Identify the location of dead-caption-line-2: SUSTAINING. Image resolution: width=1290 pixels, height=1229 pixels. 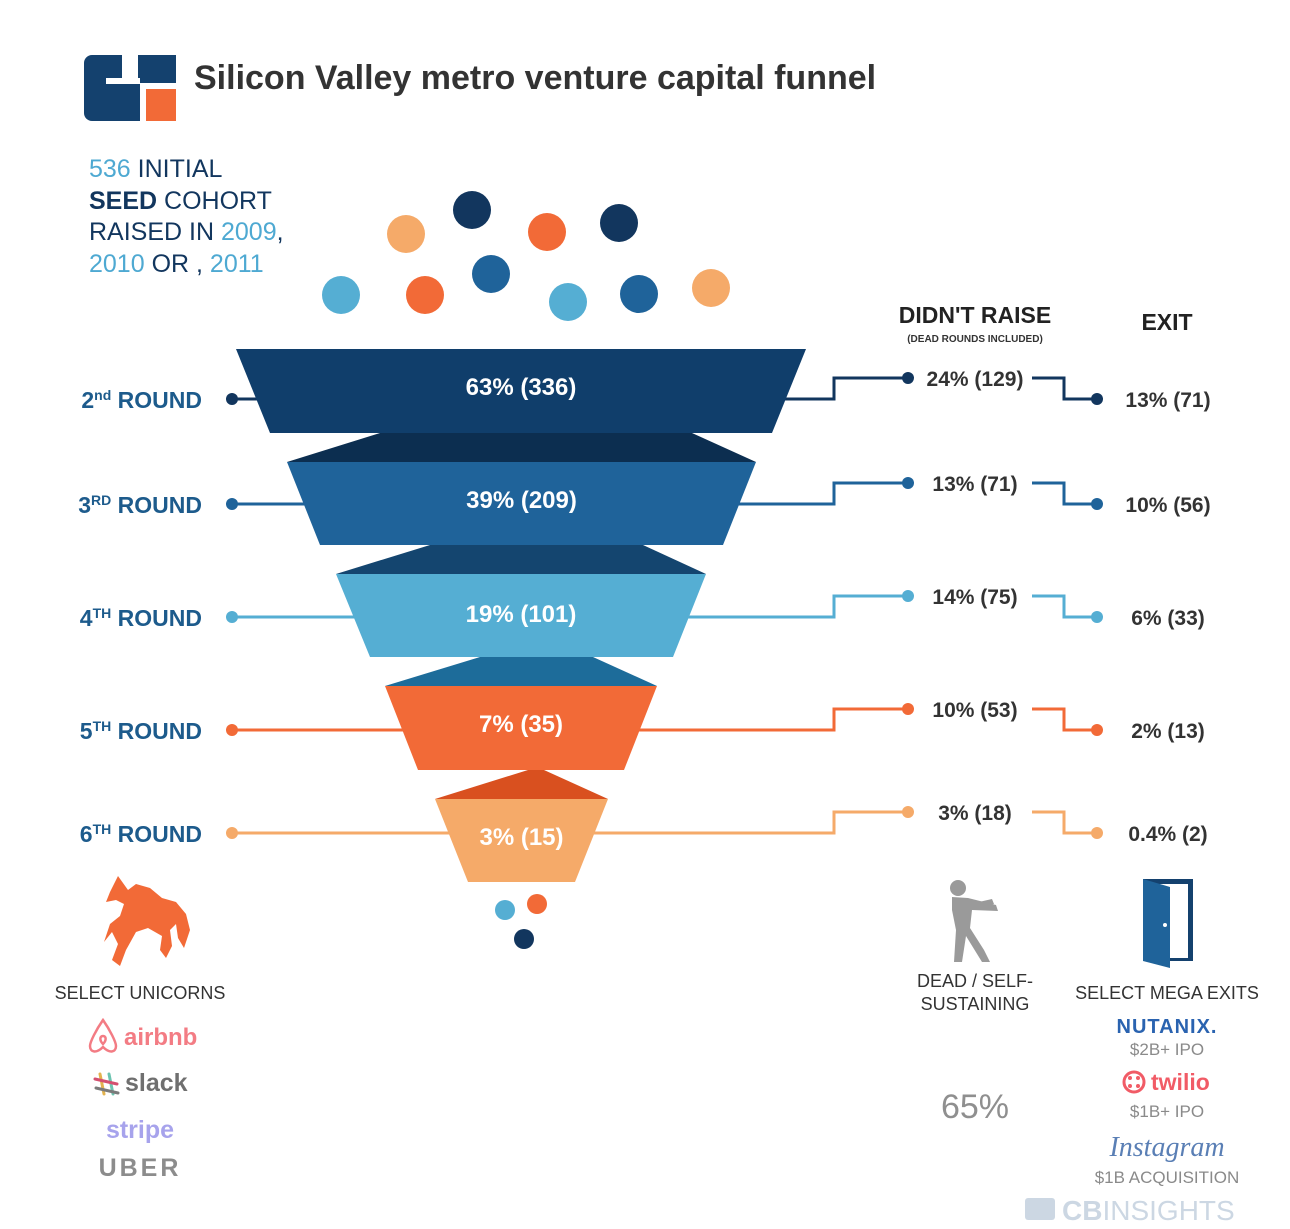
(975, 1004).